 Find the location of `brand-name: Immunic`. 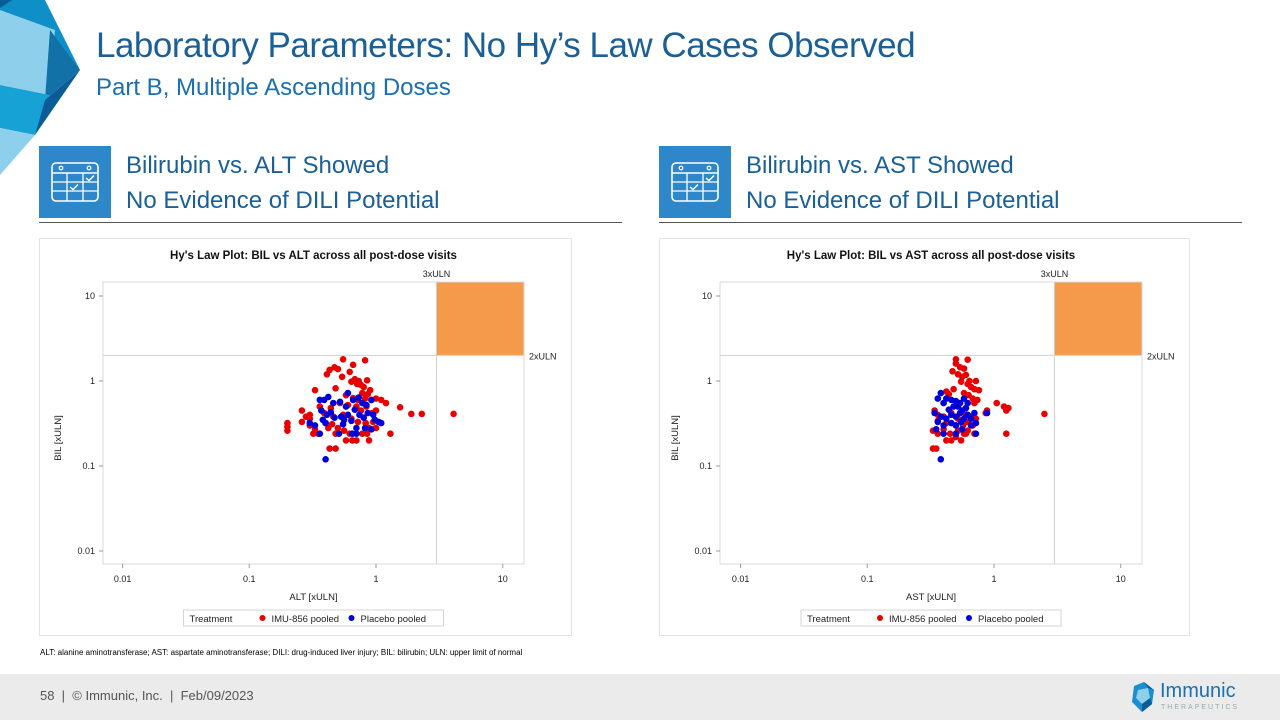

brand-name: Immunic is located at coordinates (1198, 691).